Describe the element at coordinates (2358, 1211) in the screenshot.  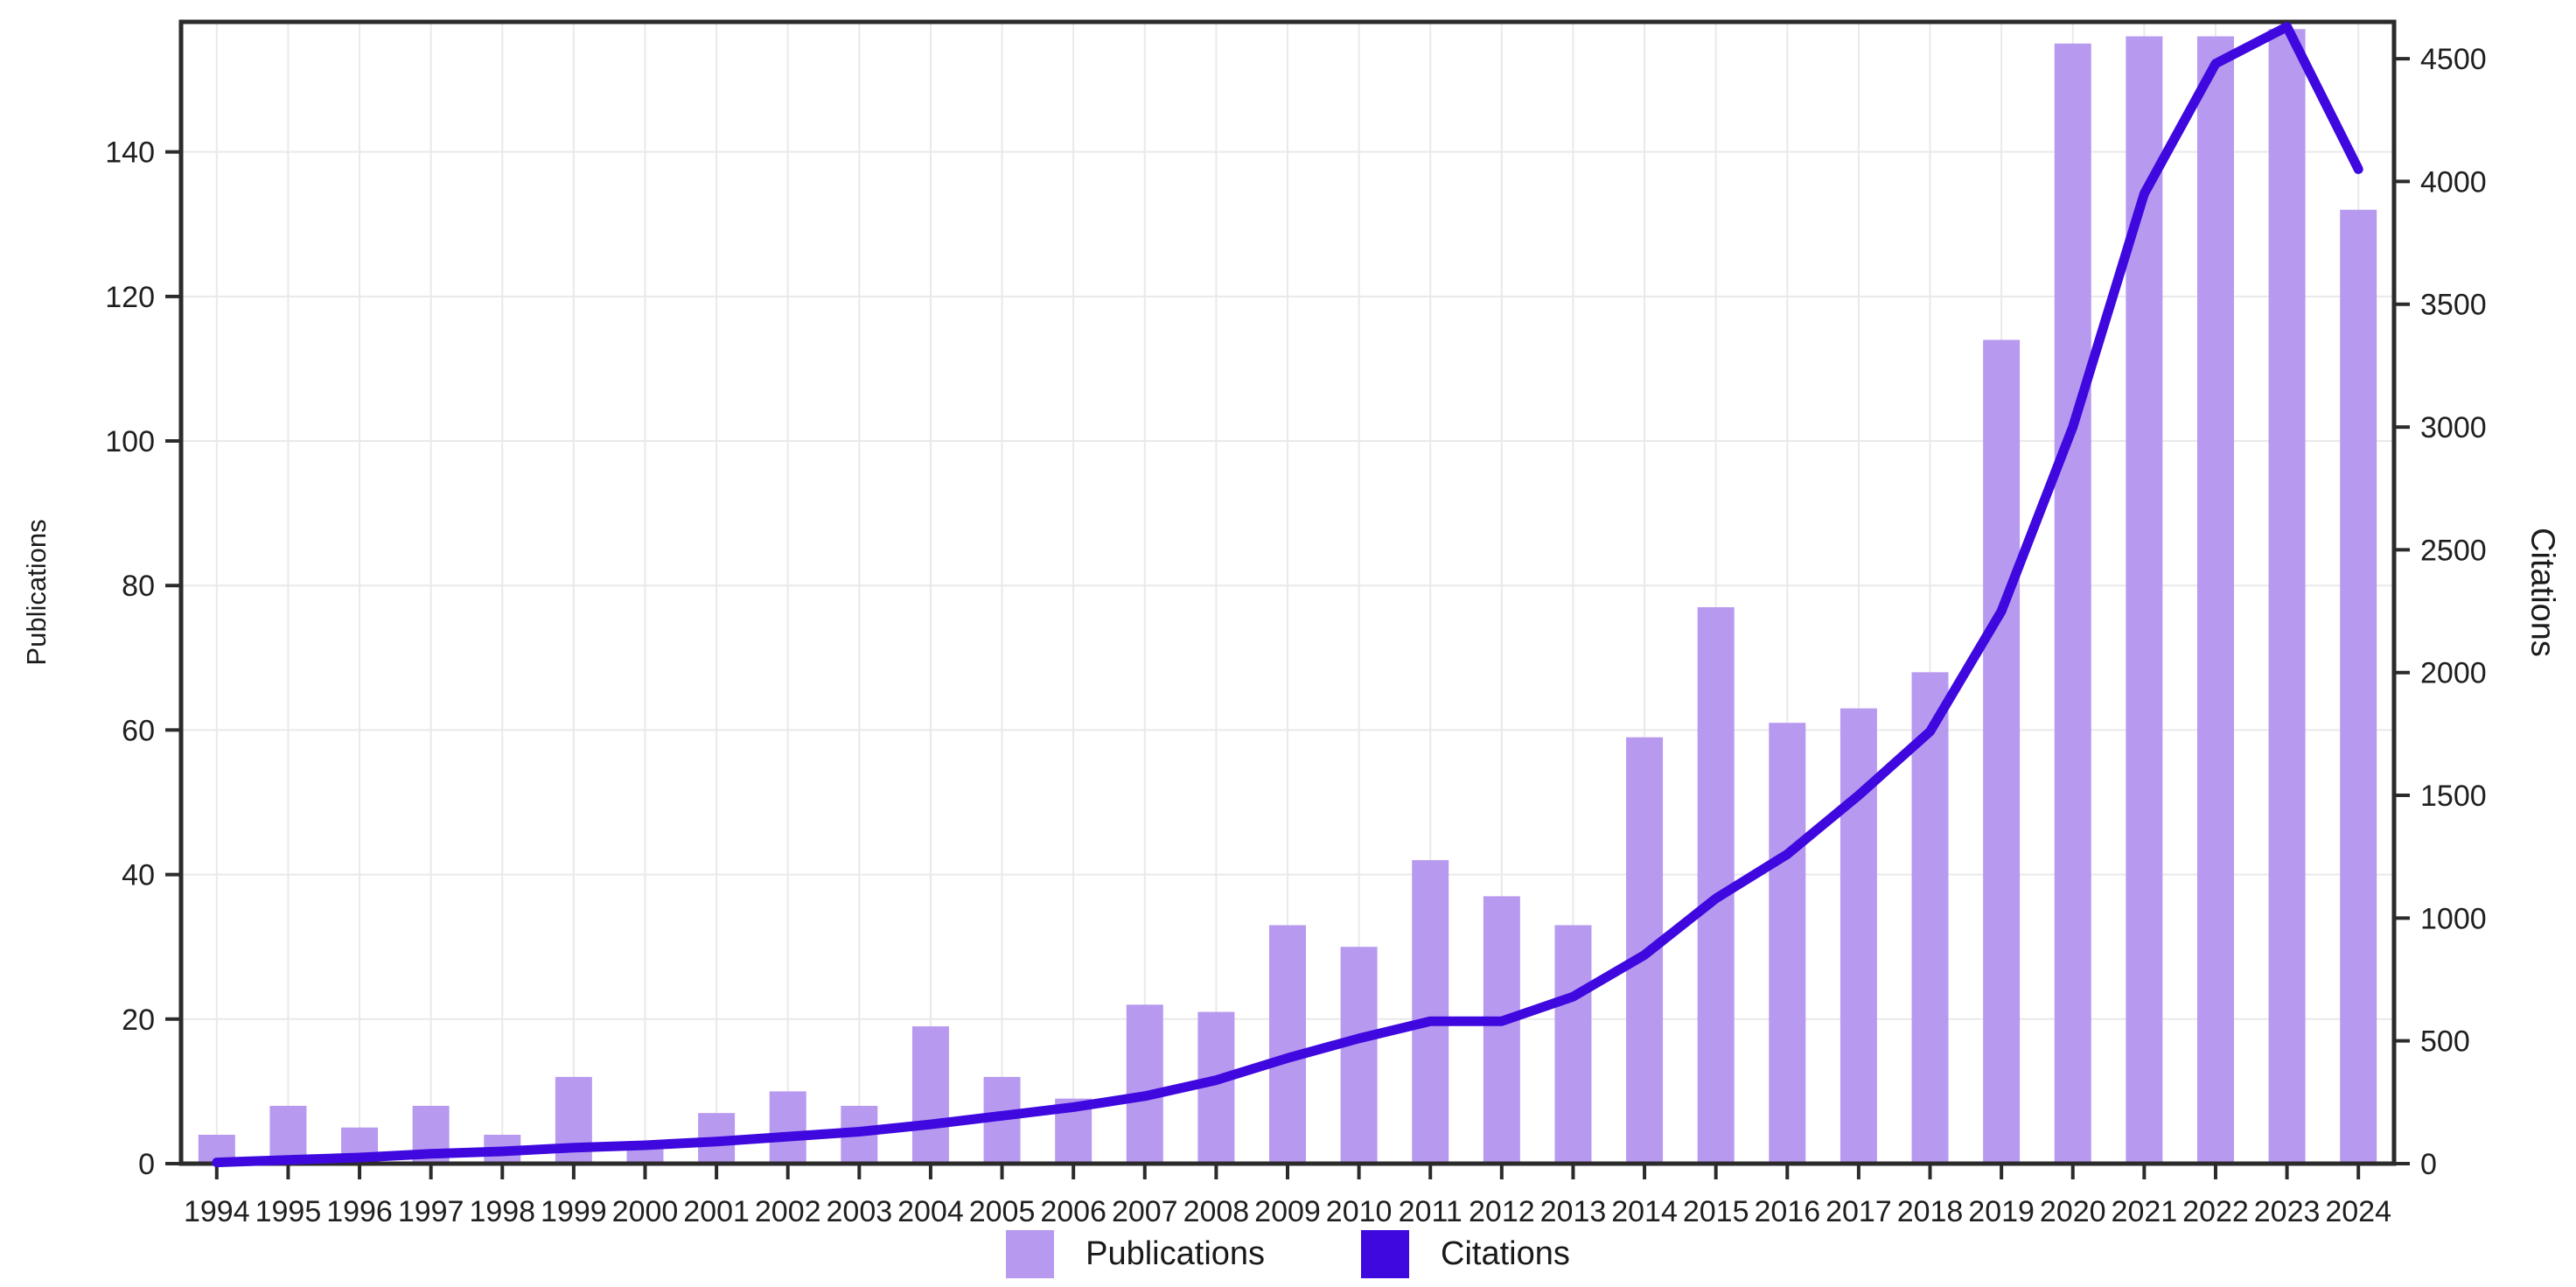
I see `x-tick-label-2024: 2024` at that location.